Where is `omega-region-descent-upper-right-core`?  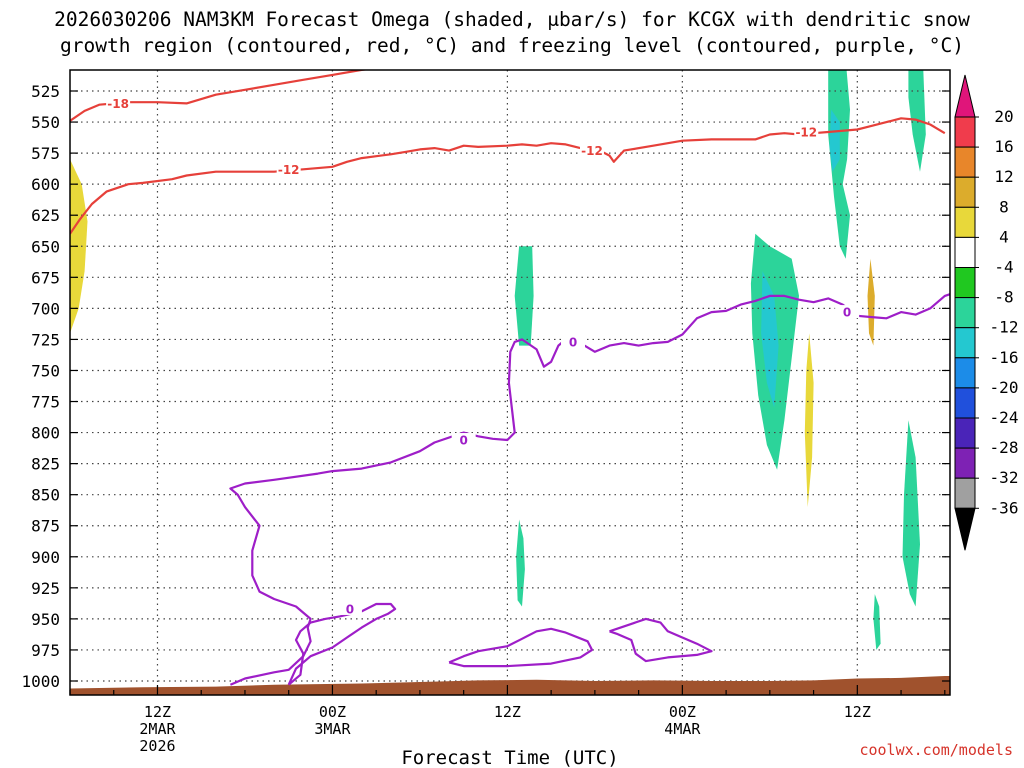 omega-region-descent-upper-right-core is located at coordinates (834, 140).